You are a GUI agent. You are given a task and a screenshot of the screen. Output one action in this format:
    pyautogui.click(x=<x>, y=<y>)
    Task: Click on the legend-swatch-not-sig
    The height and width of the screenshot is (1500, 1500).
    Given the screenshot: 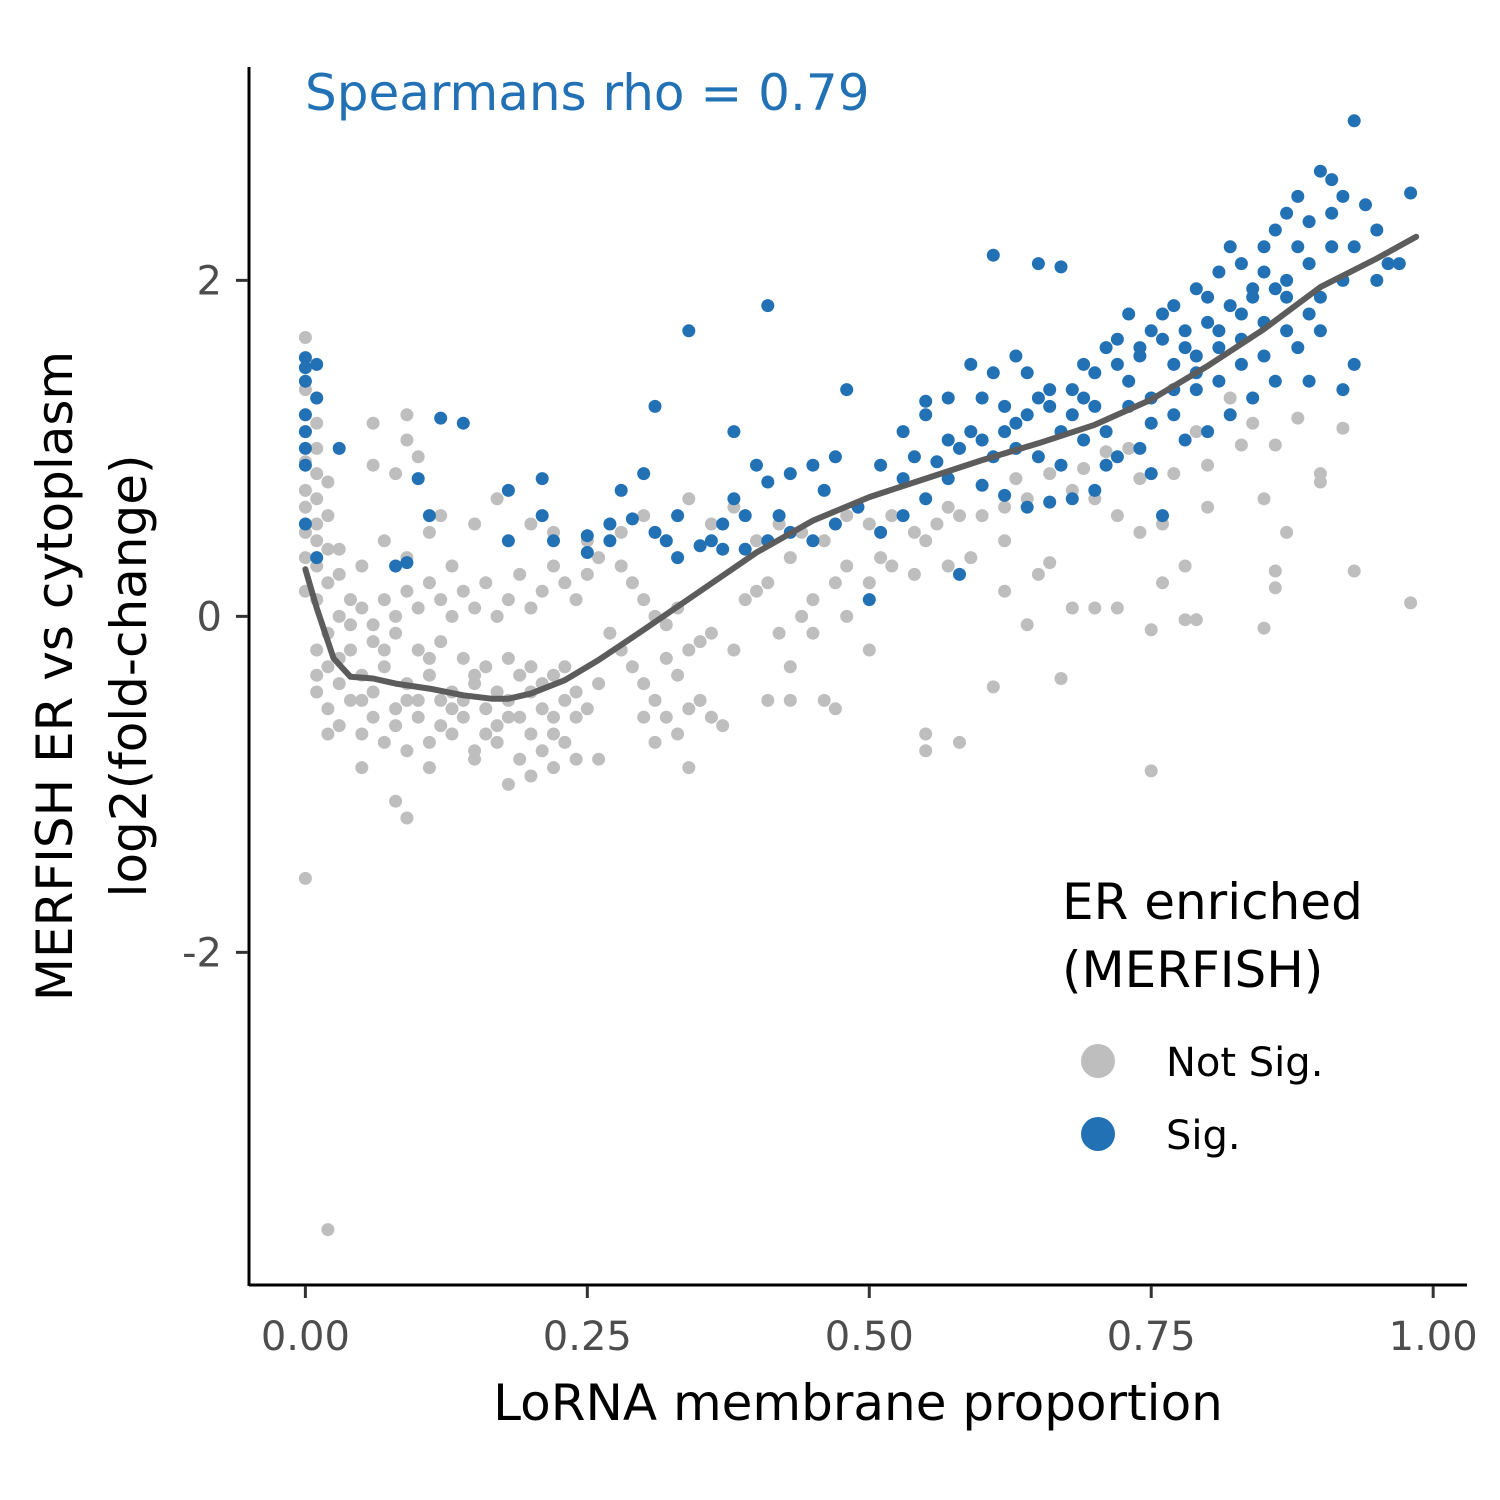 What is the action you would take?
    pyautogui.click(x=1098, y=1061)
    